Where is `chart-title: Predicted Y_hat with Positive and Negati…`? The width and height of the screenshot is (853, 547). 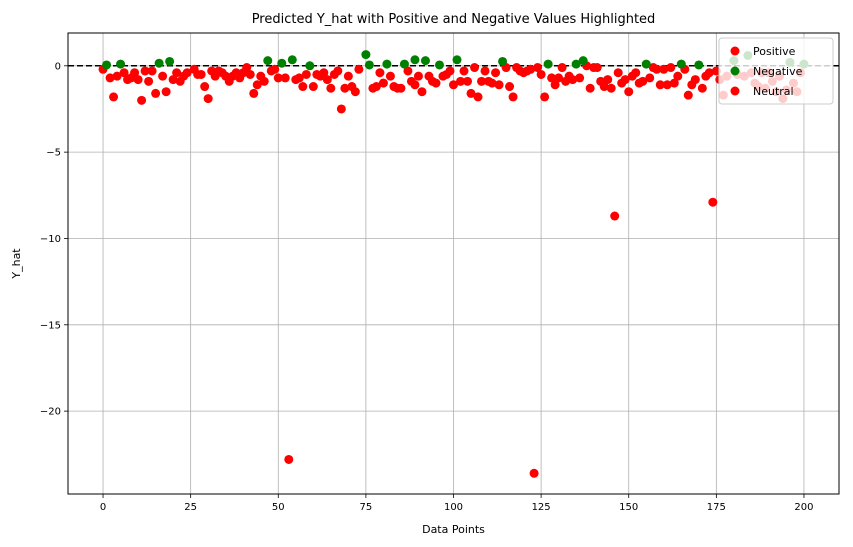 chart-title: Predicted Y_hat with Positive and Negati… is located at coordinates (454, 19).